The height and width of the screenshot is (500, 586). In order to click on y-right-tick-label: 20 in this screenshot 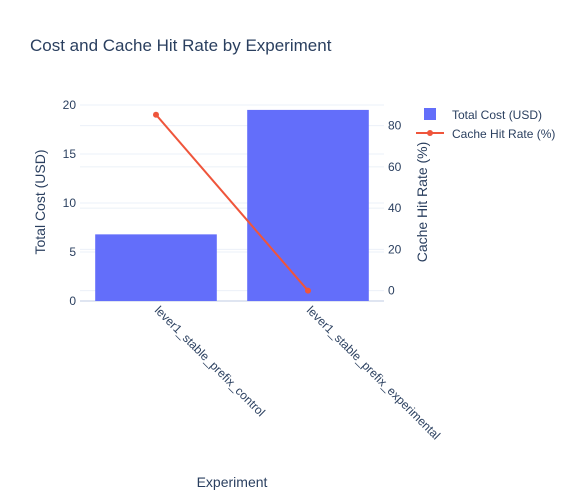, I will do `click(395, 249)`.